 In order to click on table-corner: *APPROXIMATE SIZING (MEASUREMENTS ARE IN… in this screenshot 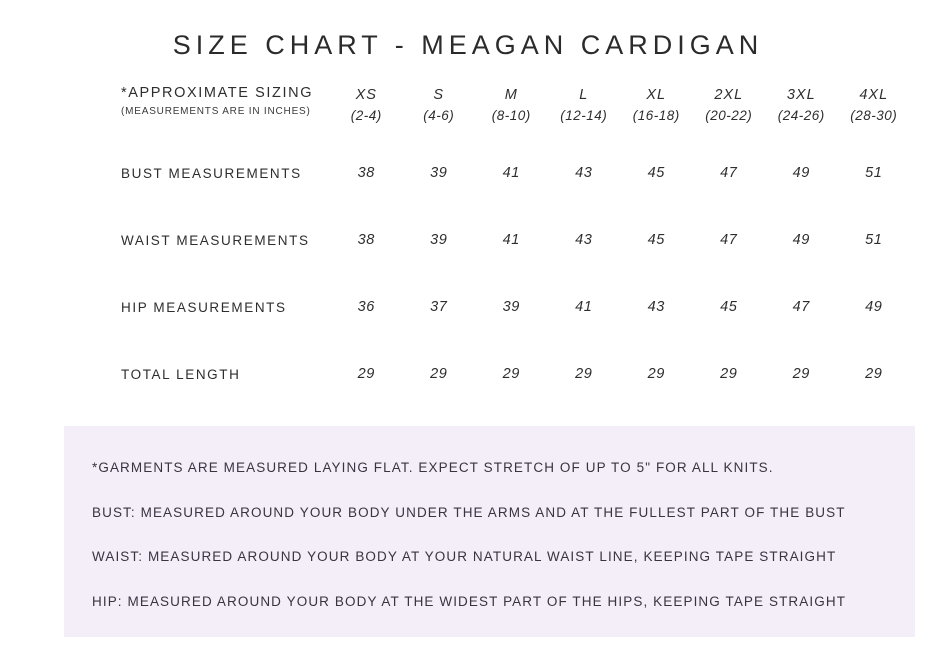, I will do `click(225, 101)`.